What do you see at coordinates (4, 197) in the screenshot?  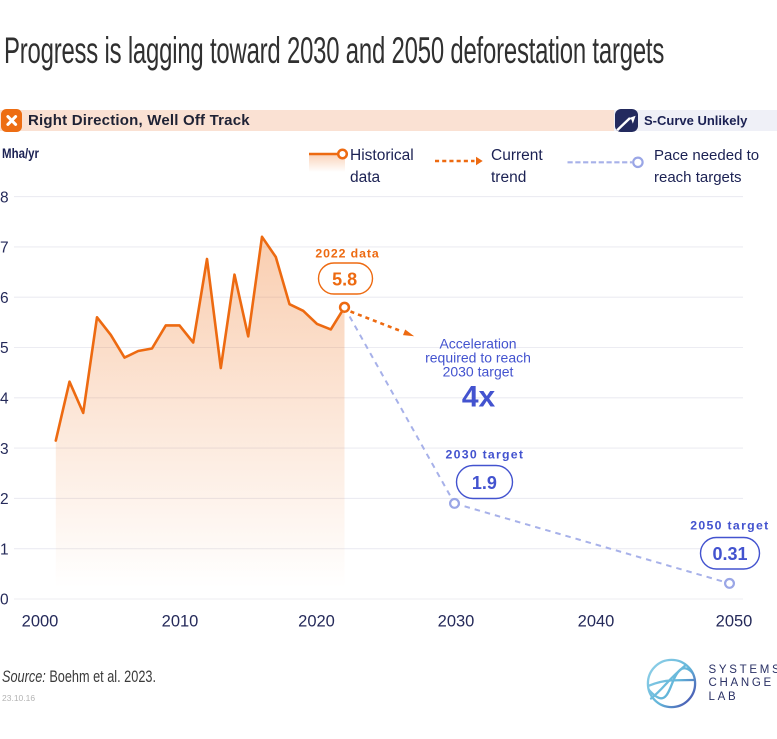 I see `svg-text: 8` at bounding box center [4, 197].